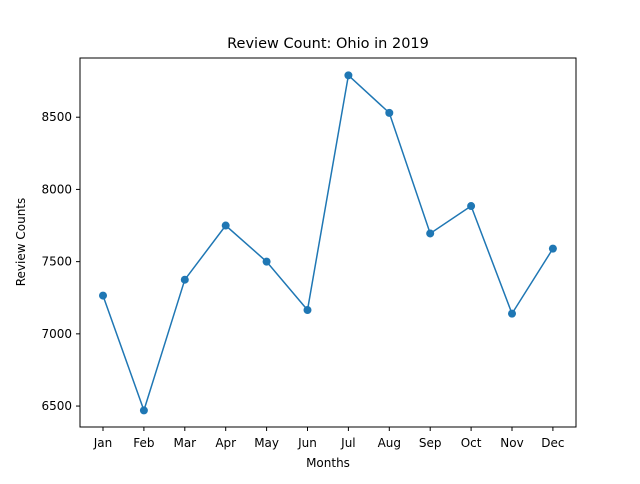  What do you see at coordinates (103, 443) in the screenshot?
I see `x-tick-label: Jan` at bounding box center [103, 443].